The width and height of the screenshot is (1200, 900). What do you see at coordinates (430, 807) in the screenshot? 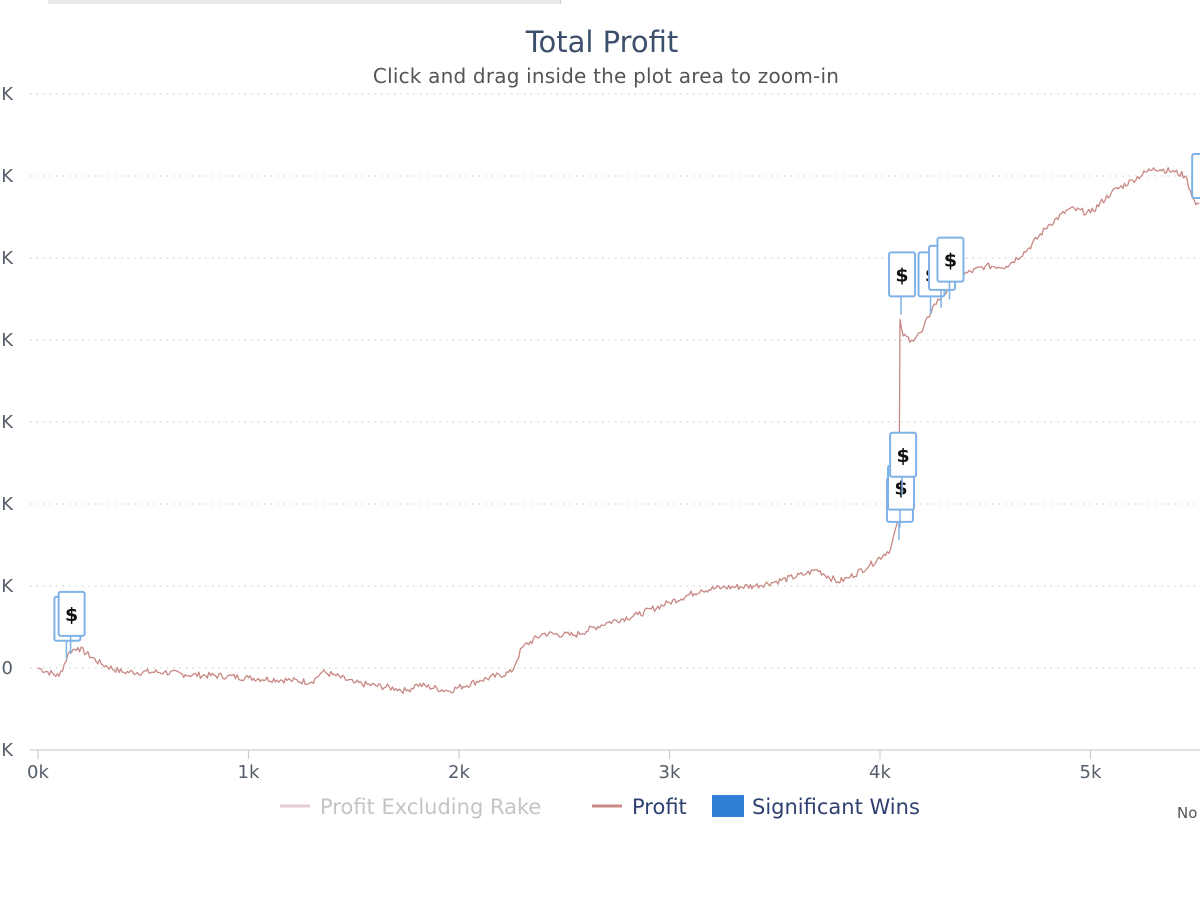
I see `legend-label: Profit Excluding Rake` at bounding box center [430, 807].